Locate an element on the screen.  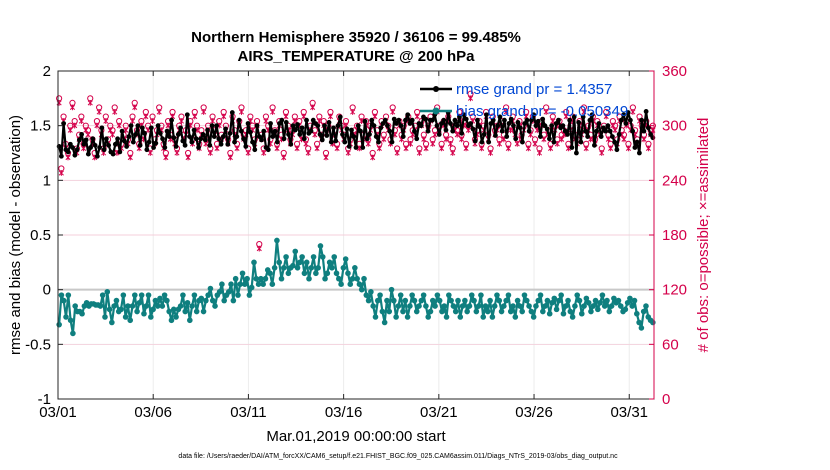
x-tick-label: 03/11 is located at coordinates (248, 412).